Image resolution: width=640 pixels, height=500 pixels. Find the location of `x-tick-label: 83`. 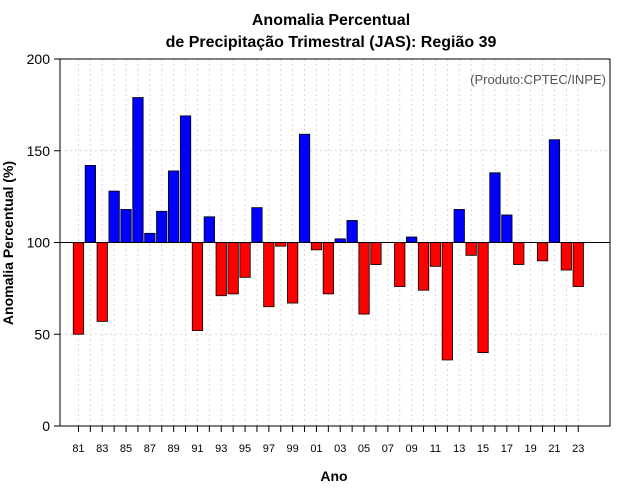

x-tick-label: 83 is located at coordinates (102, 449).